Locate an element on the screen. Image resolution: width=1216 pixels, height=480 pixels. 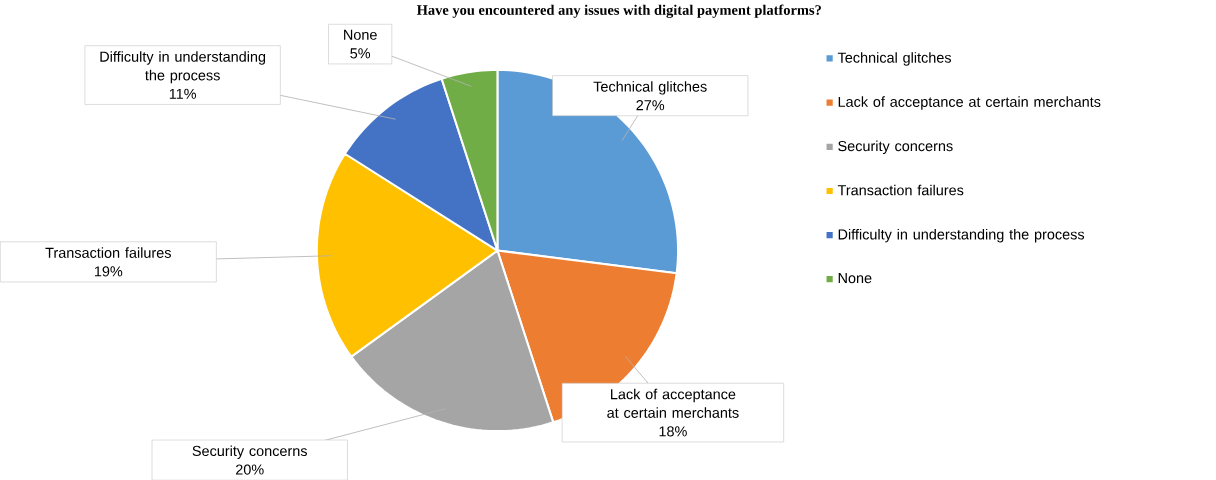
legend-label: Transaction failures is located at coordinates (900, 190).